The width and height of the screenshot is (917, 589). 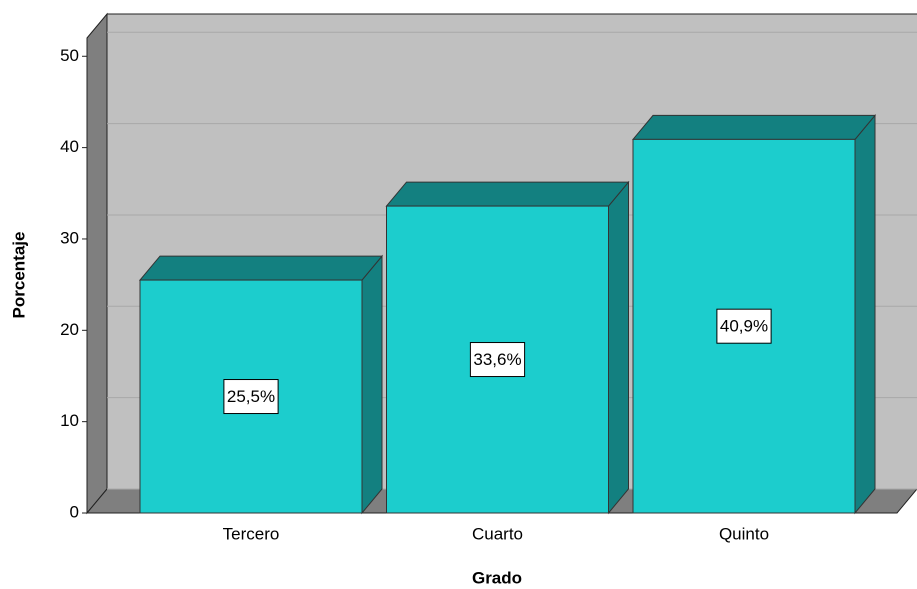 What do you see at coordinates (251, 533) in the screenshot?
I see `x-tick-label: Tercero` at bounding box center [251, 533].